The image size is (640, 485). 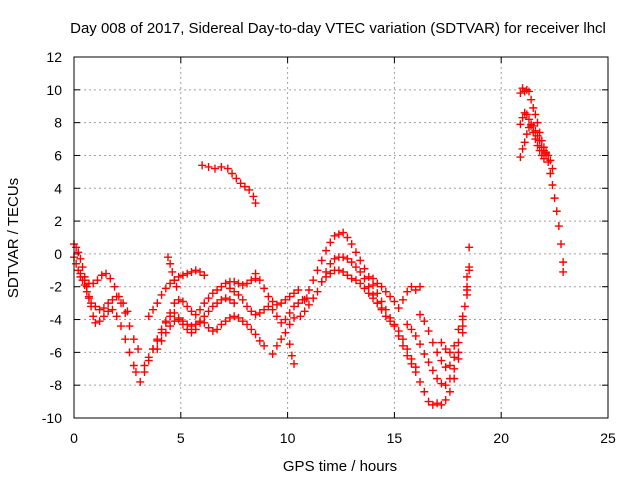 I want to click on y-axis-label: SDTVAR / TECUs, so click(x=13, y=238).